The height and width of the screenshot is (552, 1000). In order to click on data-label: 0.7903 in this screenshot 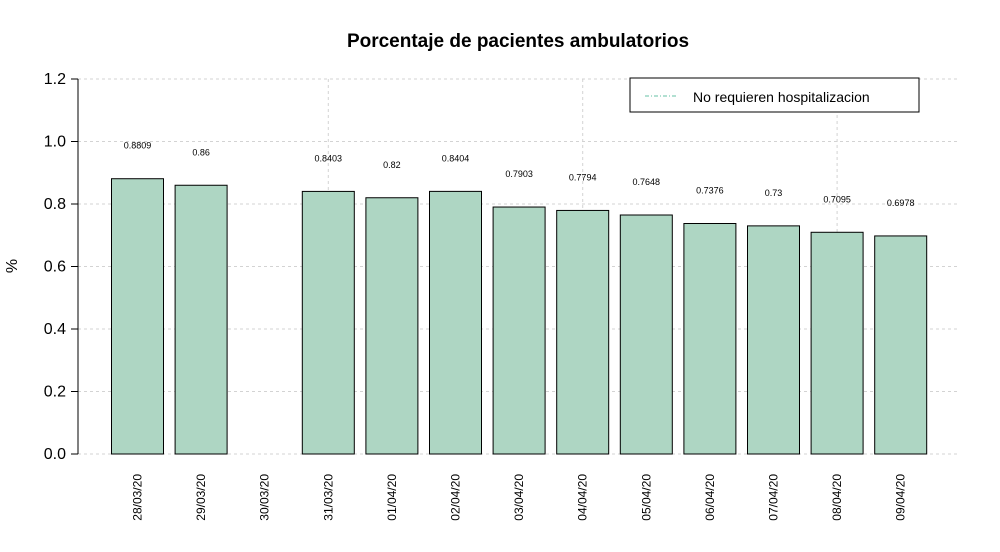, I will do `click(519, 174)`.